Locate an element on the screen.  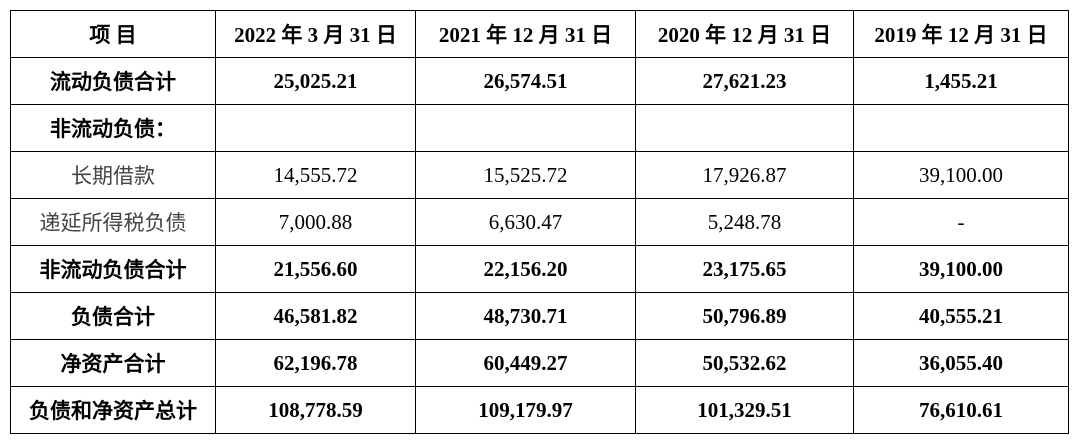
table-row: 非流动负债： is located at coordinates (539, 128).